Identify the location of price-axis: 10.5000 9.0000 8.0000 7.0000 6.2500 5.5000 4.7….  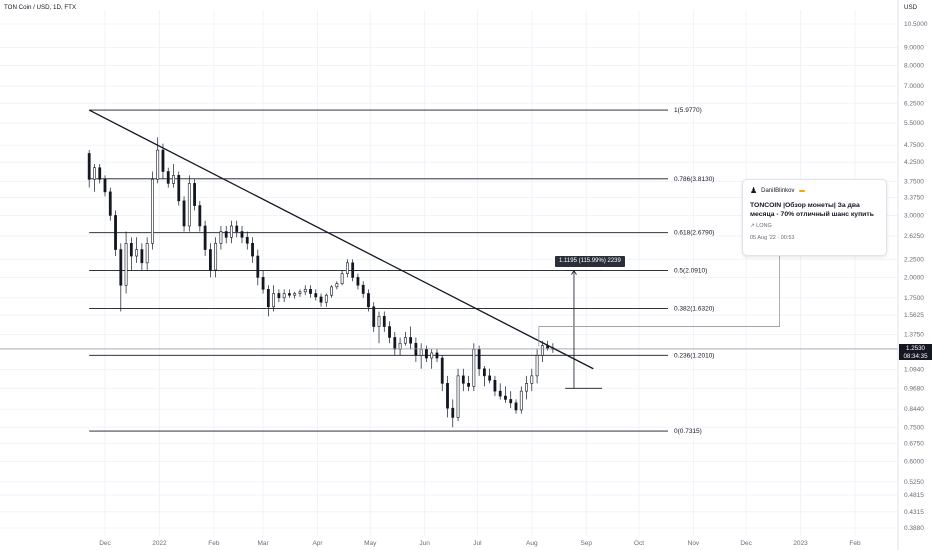
(912, 275).